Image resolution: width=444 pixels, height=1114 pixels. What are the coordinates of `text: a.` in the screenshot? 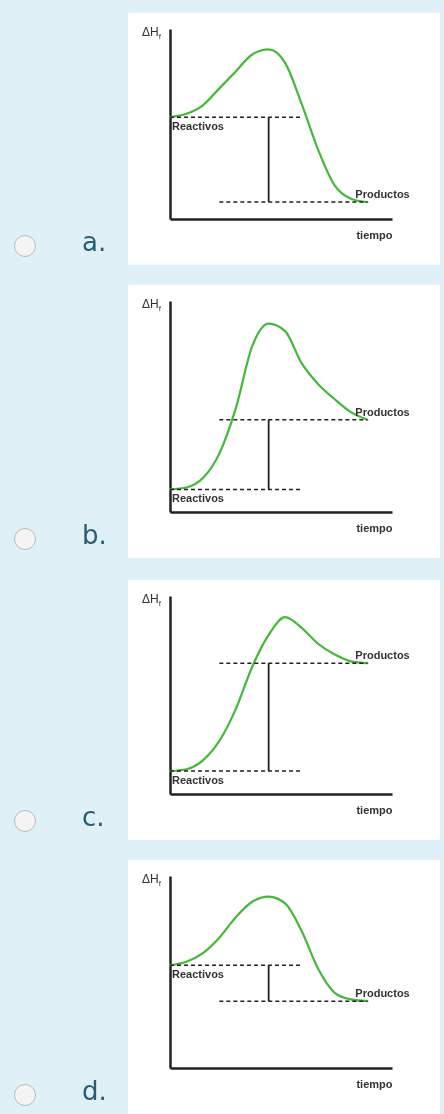 It's located at (94, 242).